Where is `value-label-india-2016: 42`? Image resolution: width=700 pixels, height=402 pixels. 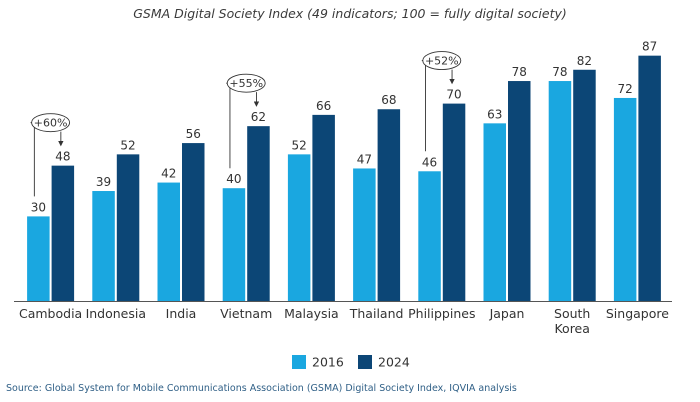
value-label-india-2016: 42 is located at coordinates (168, 174).